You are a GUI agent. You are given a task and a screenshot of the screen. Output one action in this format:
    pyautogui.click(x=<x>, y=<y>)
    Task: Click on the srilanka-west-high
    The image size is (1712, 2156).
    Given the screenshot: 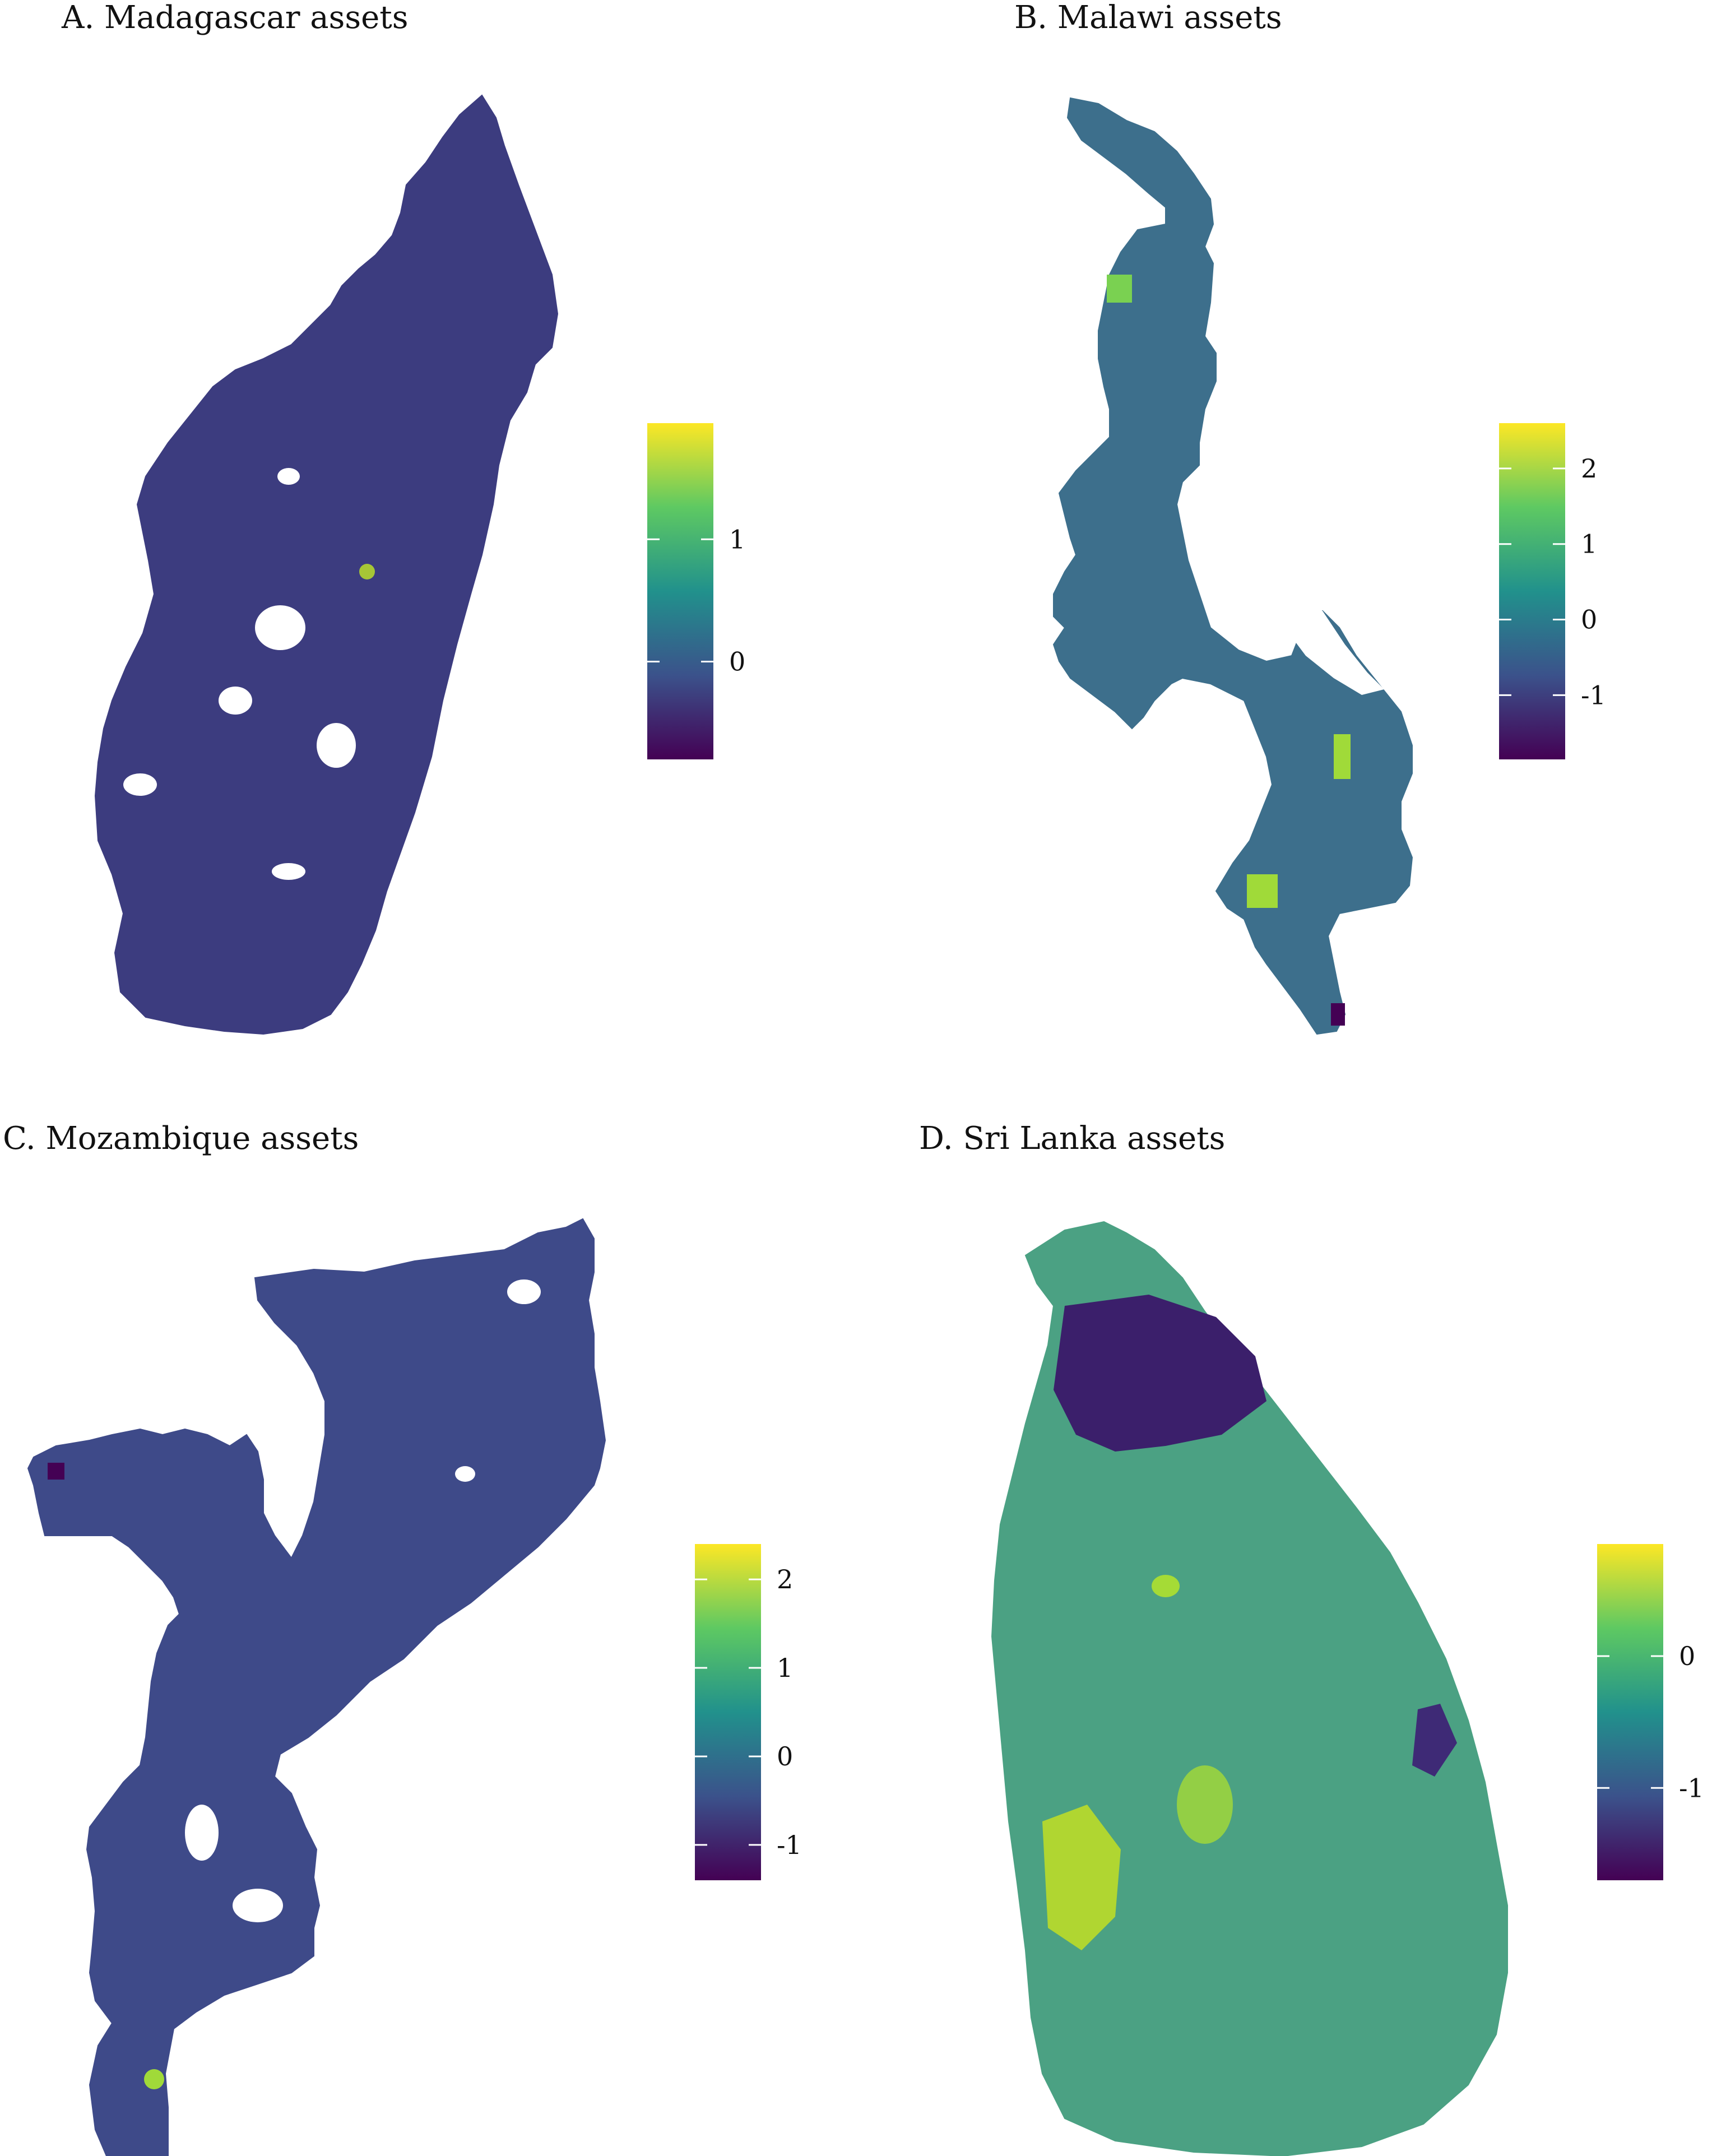 What is the action you would take?
    pyautogui.click(x=1082, y=1877)
    